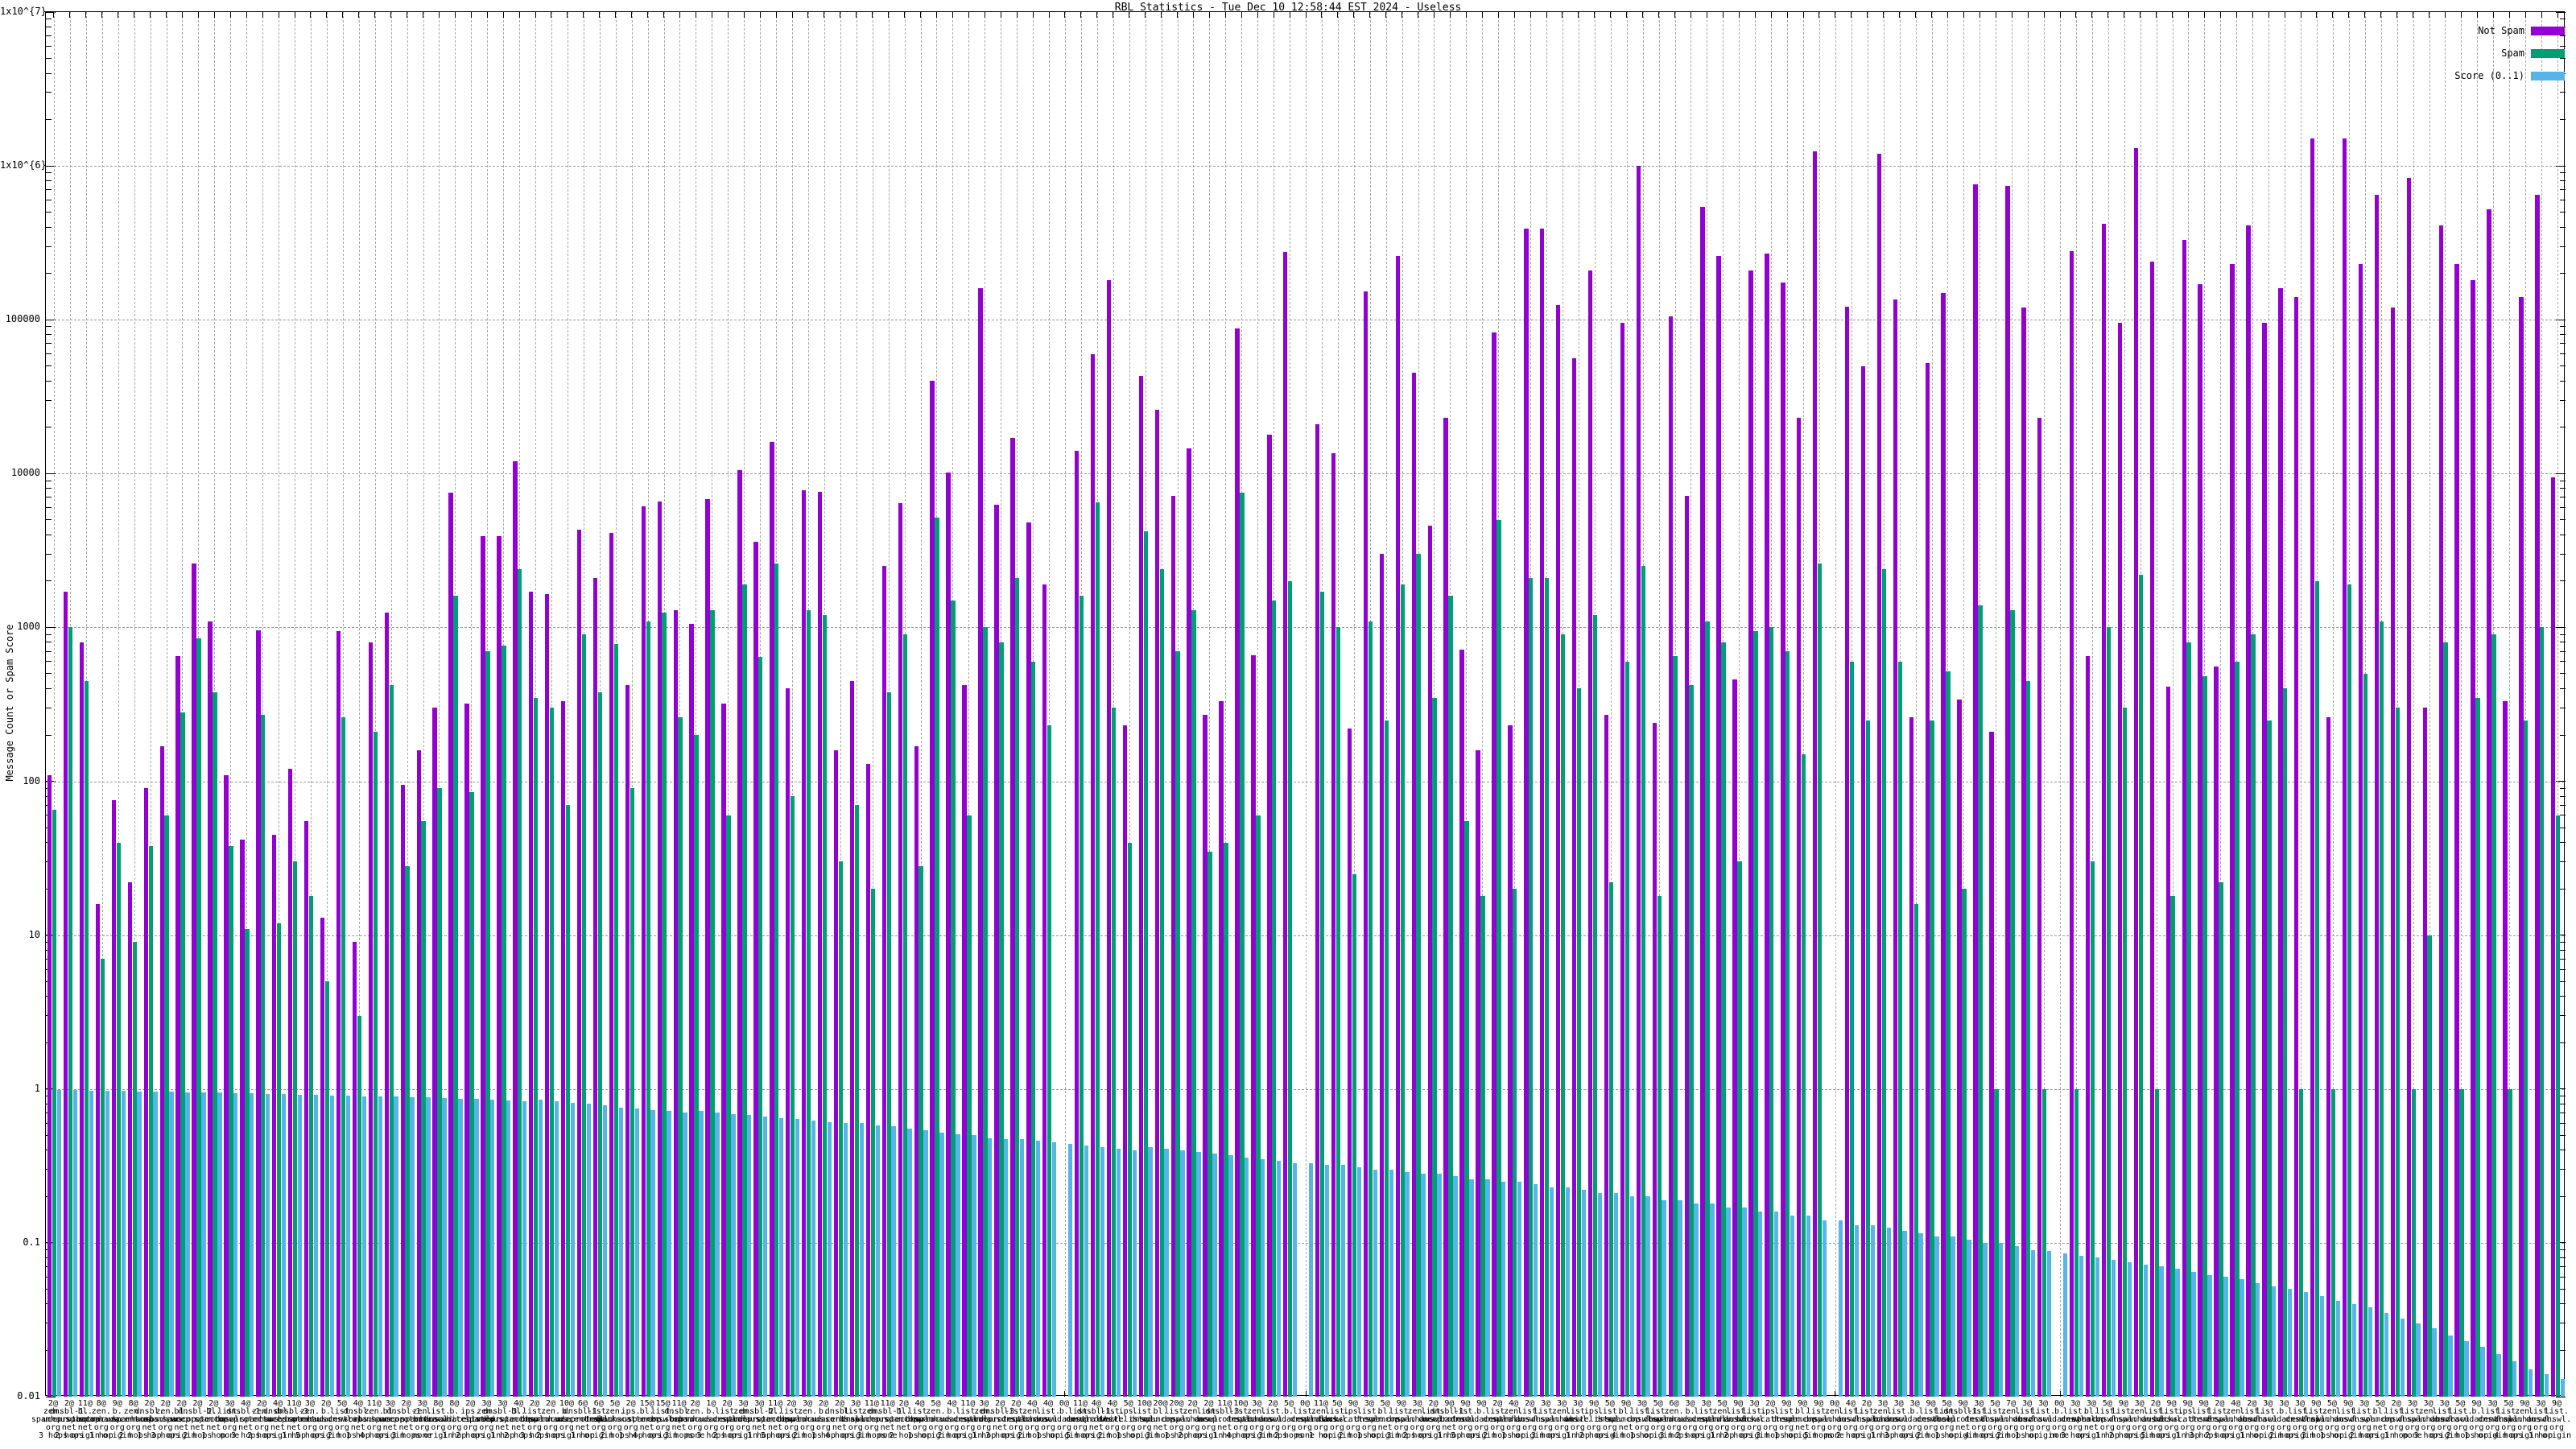 The width and height of the screenshot is (2576, 1449). I want to click on x-tick-label: 2@ list. dnswl. org 1 hop, so click(2252, 1419).